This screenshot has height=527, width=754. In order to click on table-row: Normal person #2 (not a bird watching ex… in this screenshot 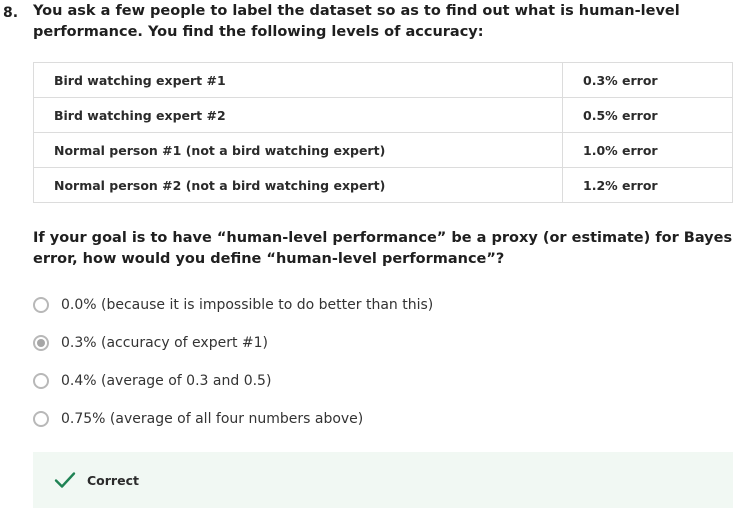, I will do `click(383, 185)`.